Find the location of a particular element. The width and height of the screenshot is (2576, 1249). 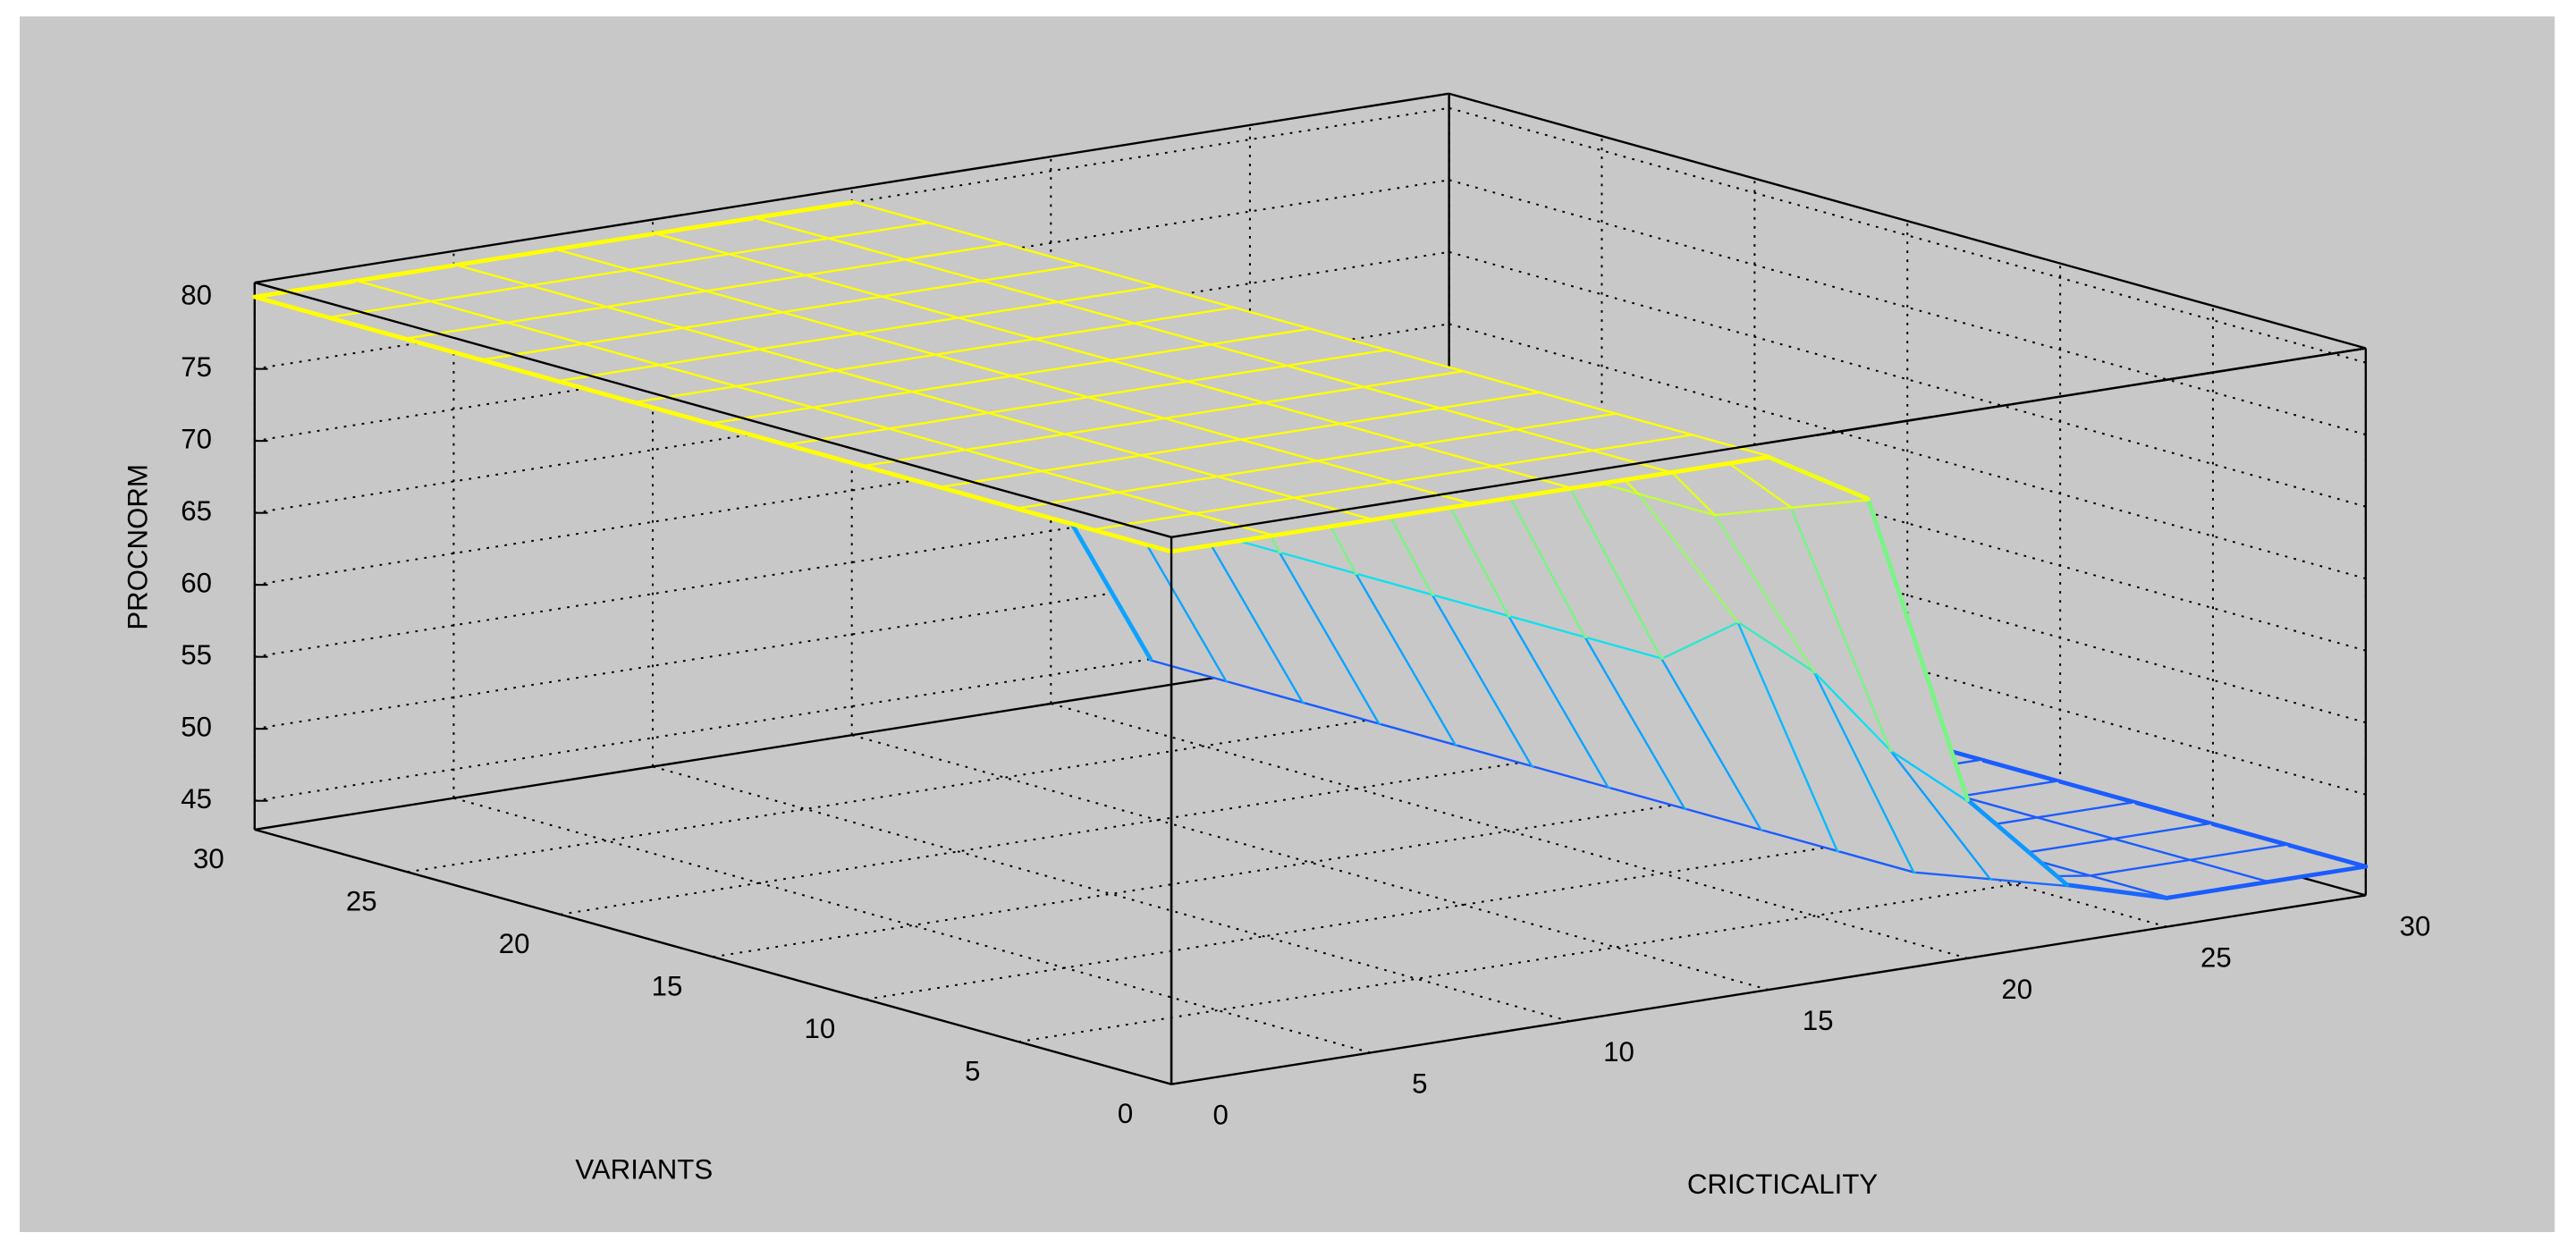

y-tick-label: 0 is located at coordinates (1125, 1113).